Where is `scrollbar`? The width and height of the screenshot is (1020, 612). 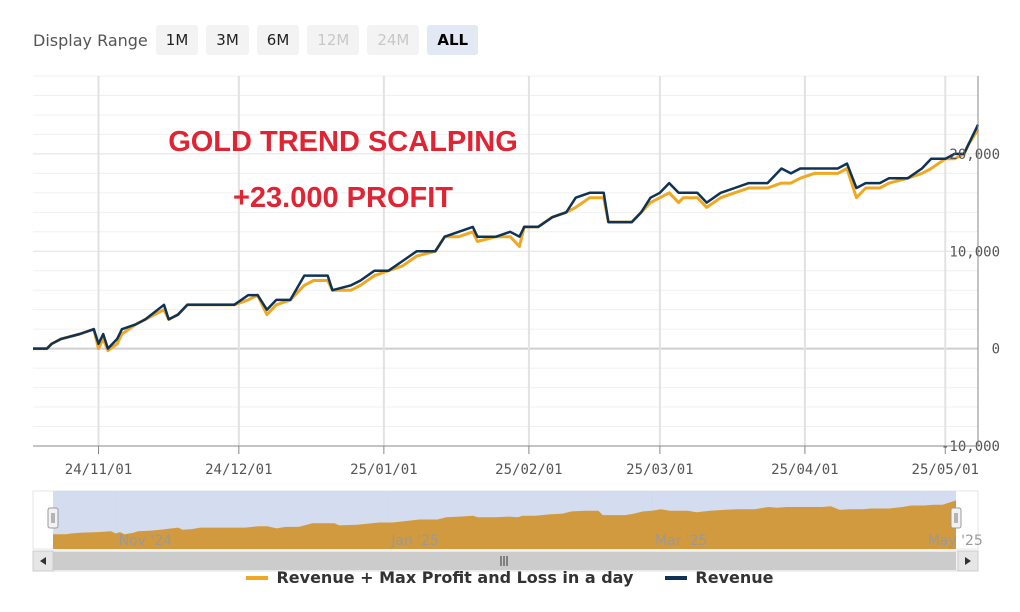
scrollbar is located at coordinates (505, 561).